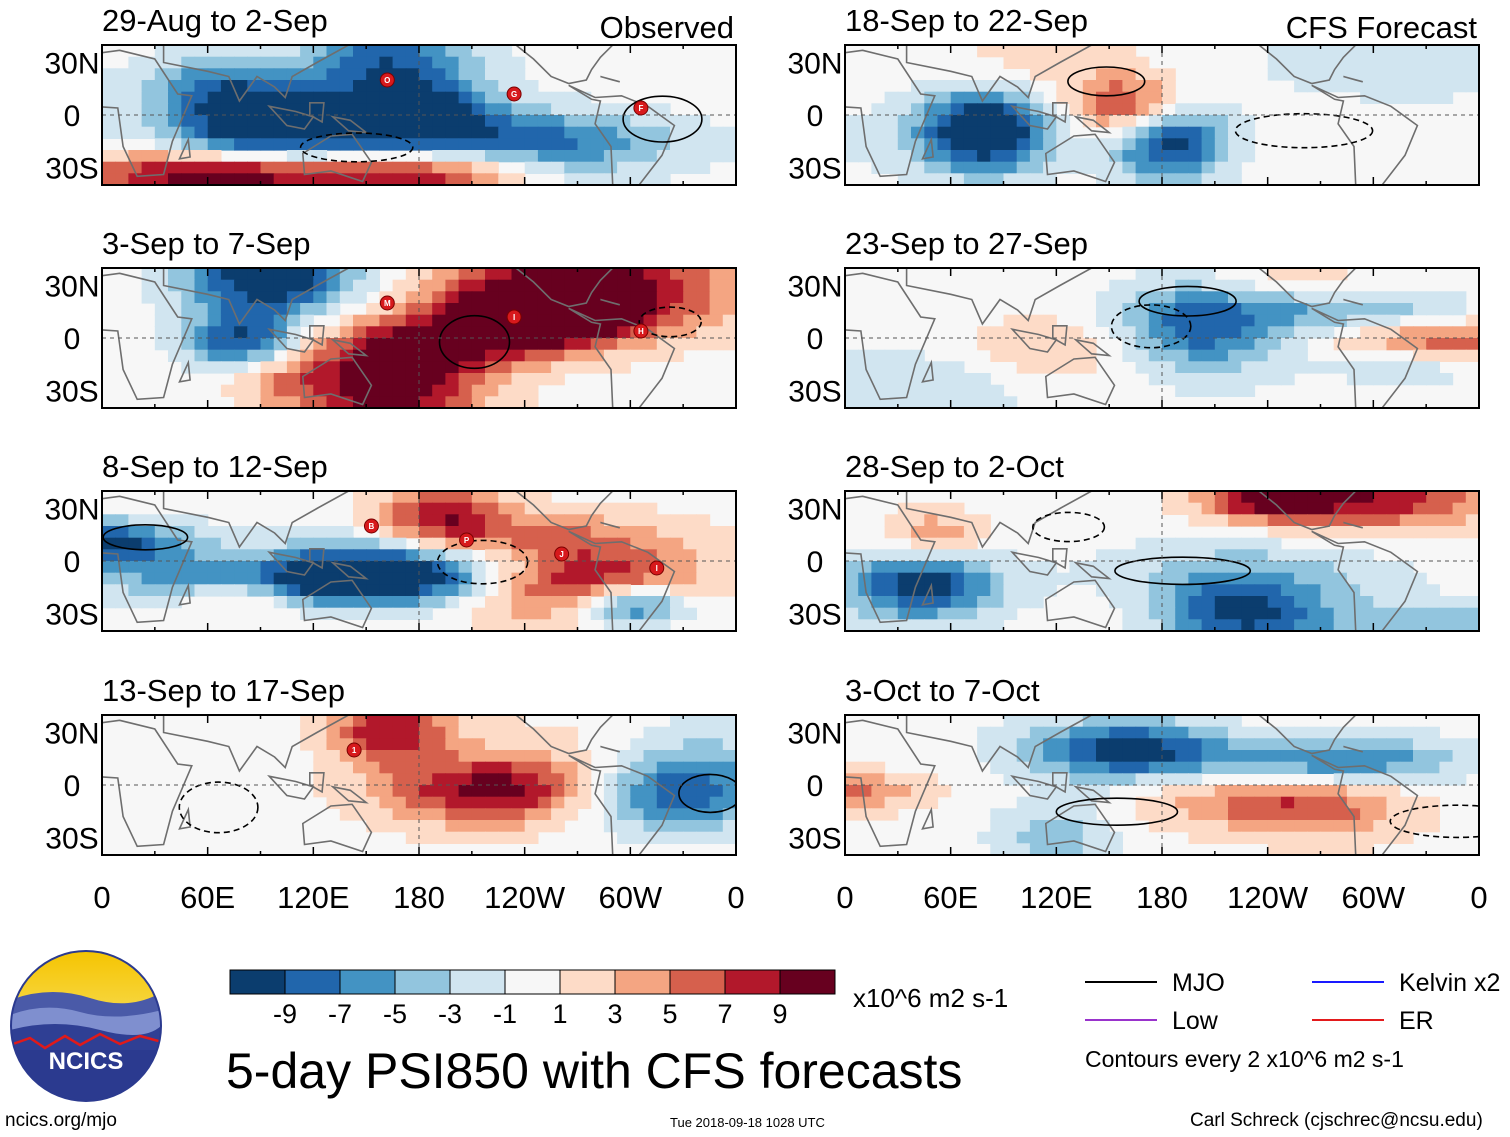 The image size is (1510, 1137). I want to click on map-panel: 30N 0 30S 8-Sep to 12-Sep B P J I, so click(390, 540).